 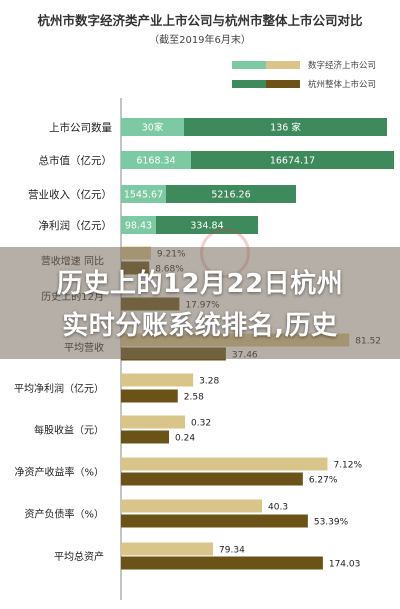 What do you see at coordinates (194, 398) in the screenshot?
I see `data-label: 2.58` at bounding box center [194, 398].